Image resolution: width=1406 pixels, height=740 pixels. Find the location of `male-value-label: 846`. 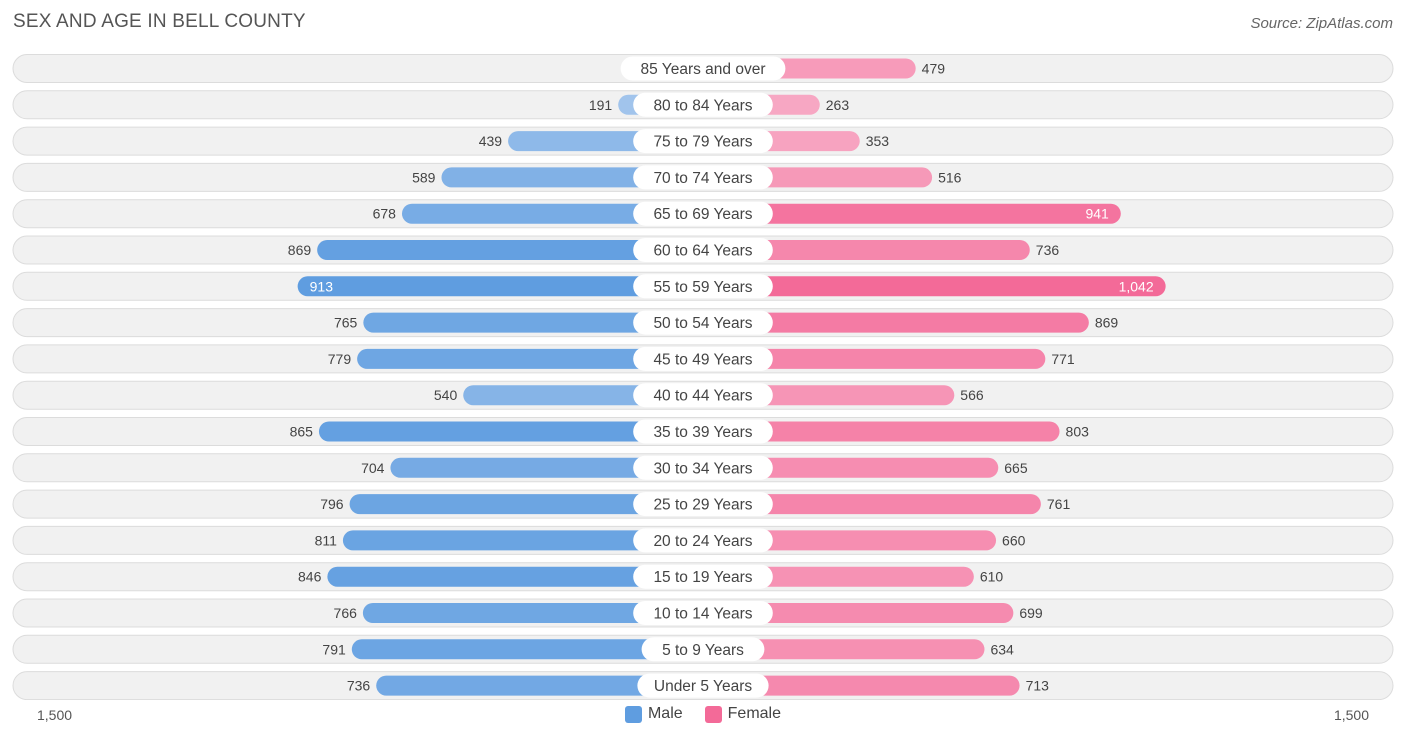

male-value-label: 846 is located at coordinates (310, 577).